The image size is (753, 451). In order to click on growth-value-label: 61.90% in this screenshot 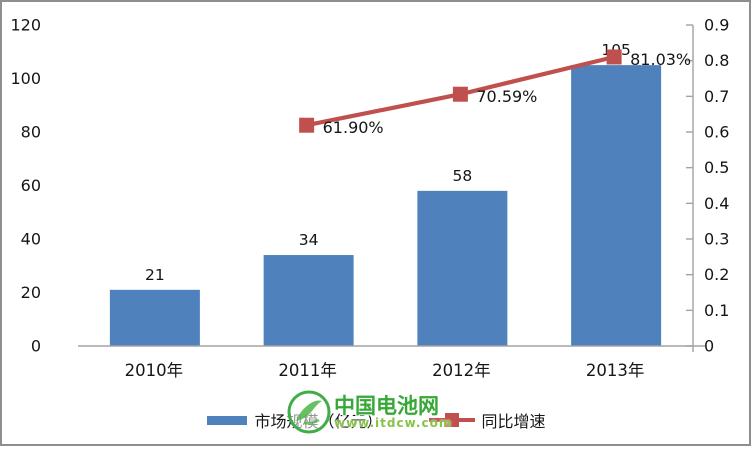, I will do `click(353, 127)`.